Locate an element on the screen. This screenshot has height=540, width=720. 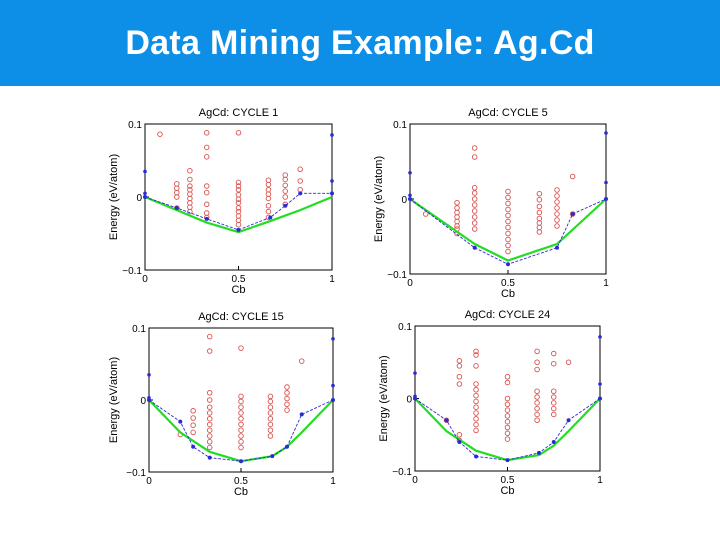
y-tick-label: 0.1 is located at coordinates (405, 327).